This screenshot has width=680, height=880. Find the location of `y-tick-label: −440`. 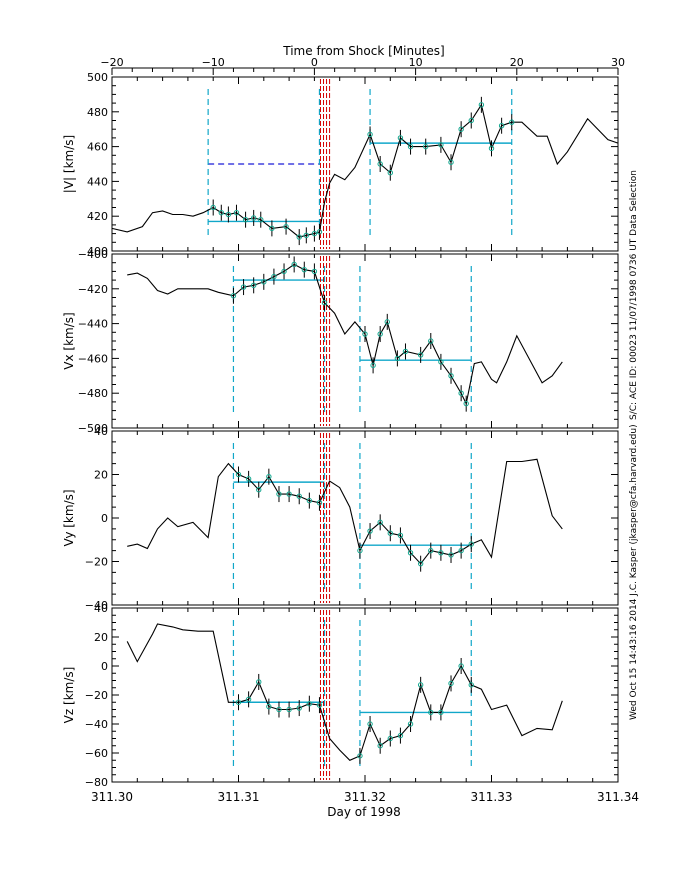

y-tick-label: −440 is located at coordinates (93, 324).